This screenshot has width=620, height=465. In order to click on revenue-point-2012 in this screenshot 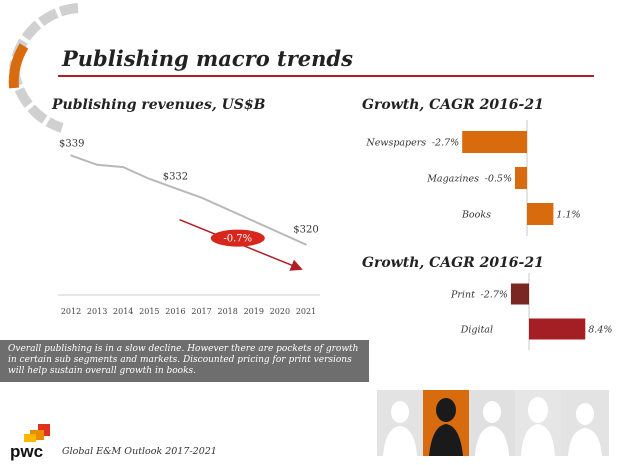, I will do `click(71, 155)`.